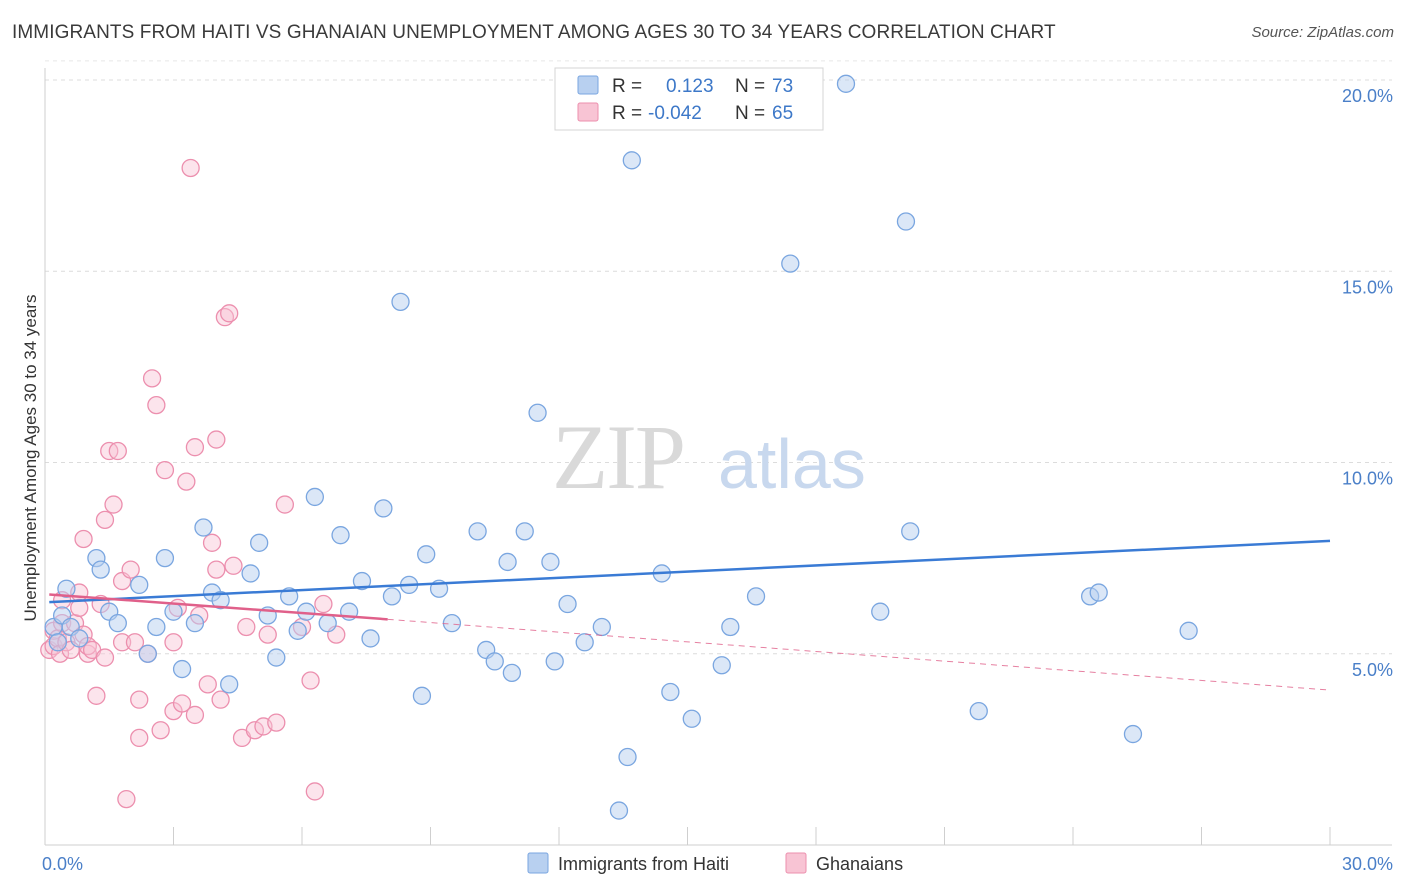 This screenshot has width=1406, height=892. Describe the element at coordinates (1322, 32) in the screenshot. I see `source-credit: Source: ZipAtlas.com` at that location.